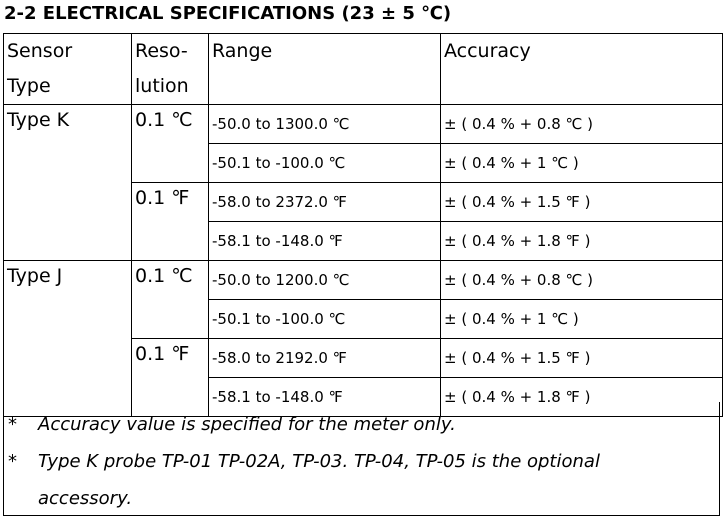  What do you see at coordinates (324, 280) in the screenshot?
I see `range: -50.0 to 1200.0 ℃` at bounding box center [324, 280].